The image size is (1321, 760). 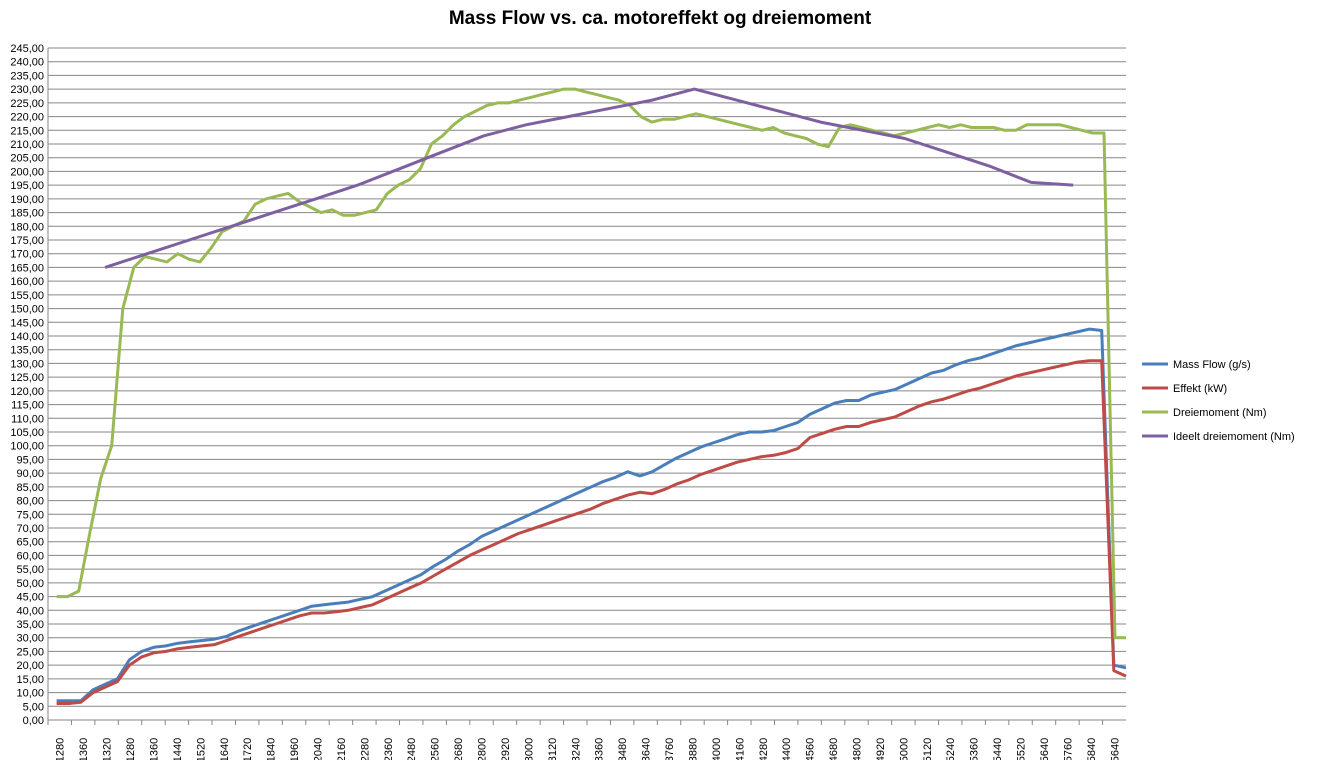 What do you see at coordinates (27, 241) in the screenshot?
I see `y-tick-label: 175,00` at bounding box center [27, 241].